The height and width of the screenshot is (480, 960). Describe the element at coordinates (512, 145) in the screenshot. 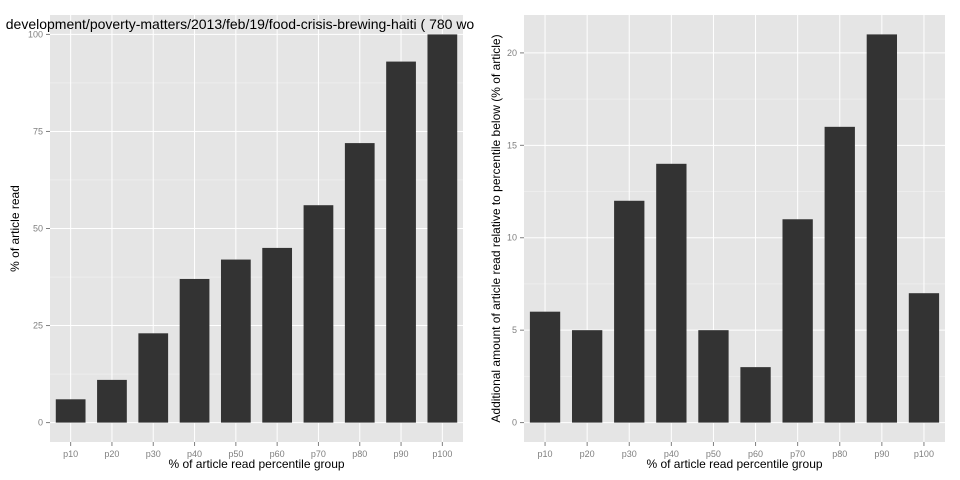

I see `y-tick-label: 15` at that location.